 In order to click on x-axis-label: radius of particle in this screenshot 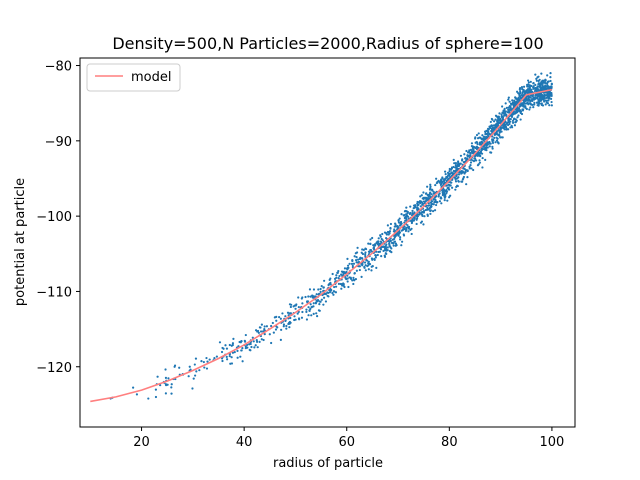, I will do `click(328, 463)`.